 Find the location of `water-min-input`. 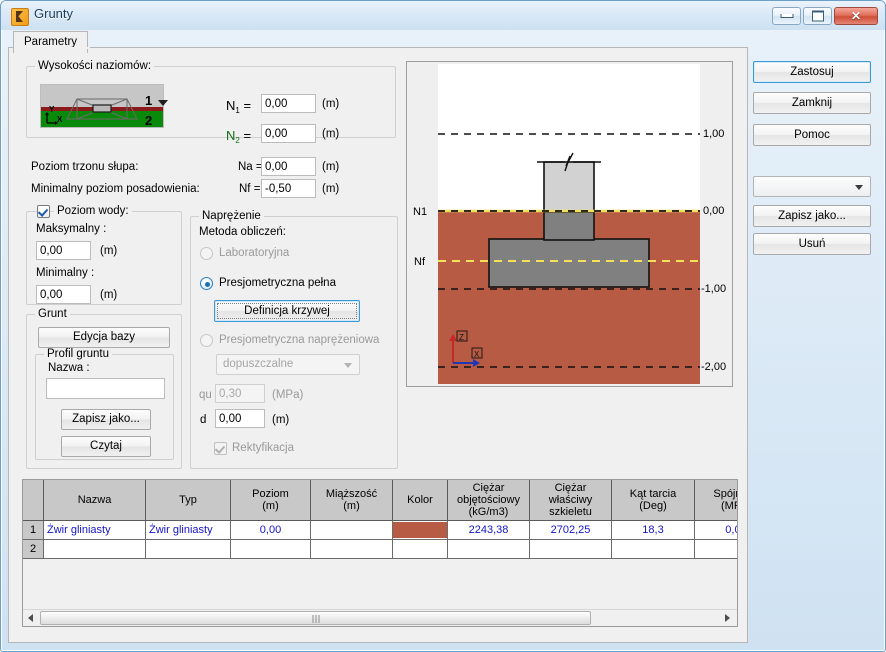

water-min-input is located at coordinates (63, 294).